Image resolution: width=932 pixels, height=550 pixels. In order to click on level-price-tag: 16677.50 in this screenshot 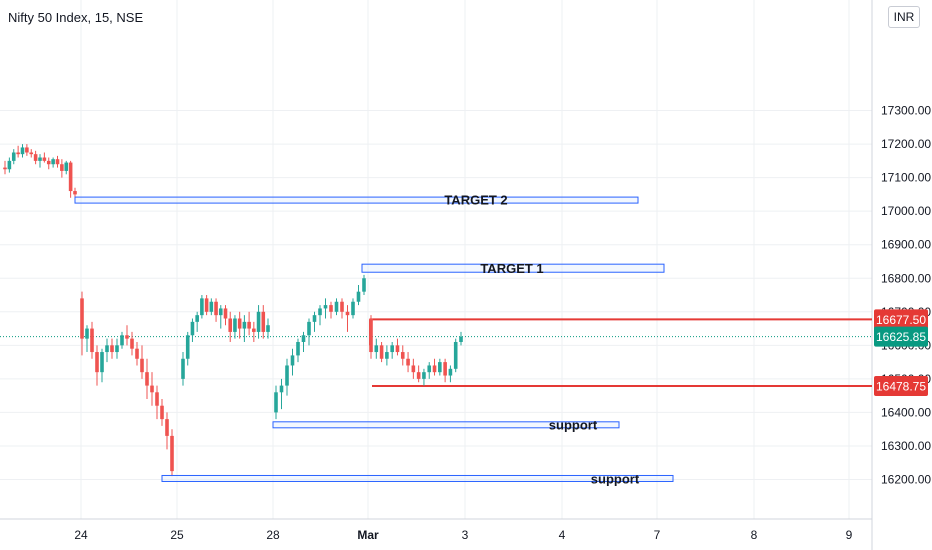, I will do `click(901, 320)`.